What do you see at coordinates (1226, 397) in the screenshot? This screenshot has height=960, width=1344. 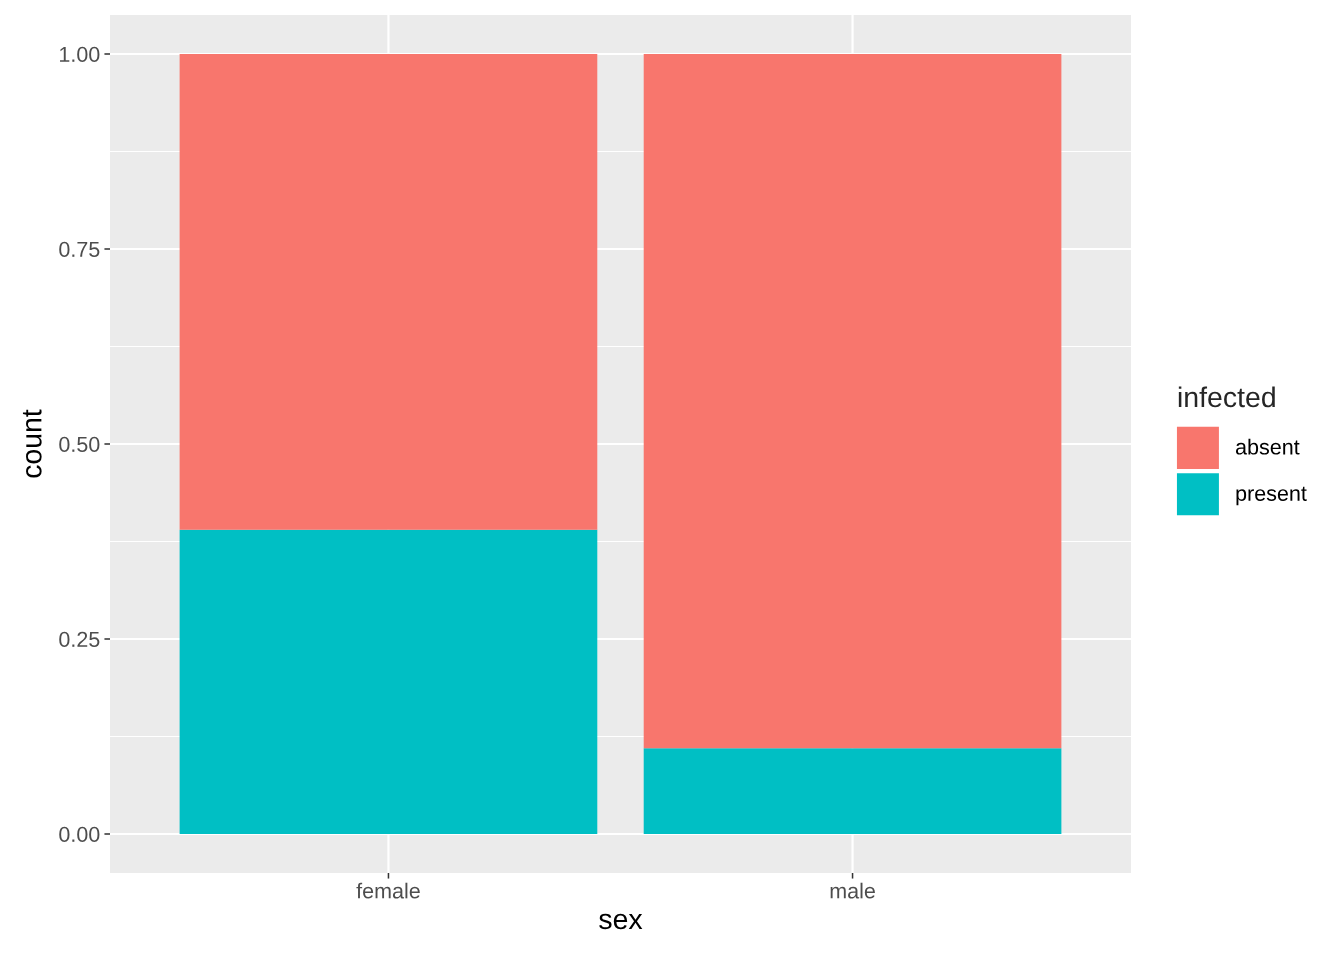 I see `legend-title: infected` at bounding box center [1226, 397].